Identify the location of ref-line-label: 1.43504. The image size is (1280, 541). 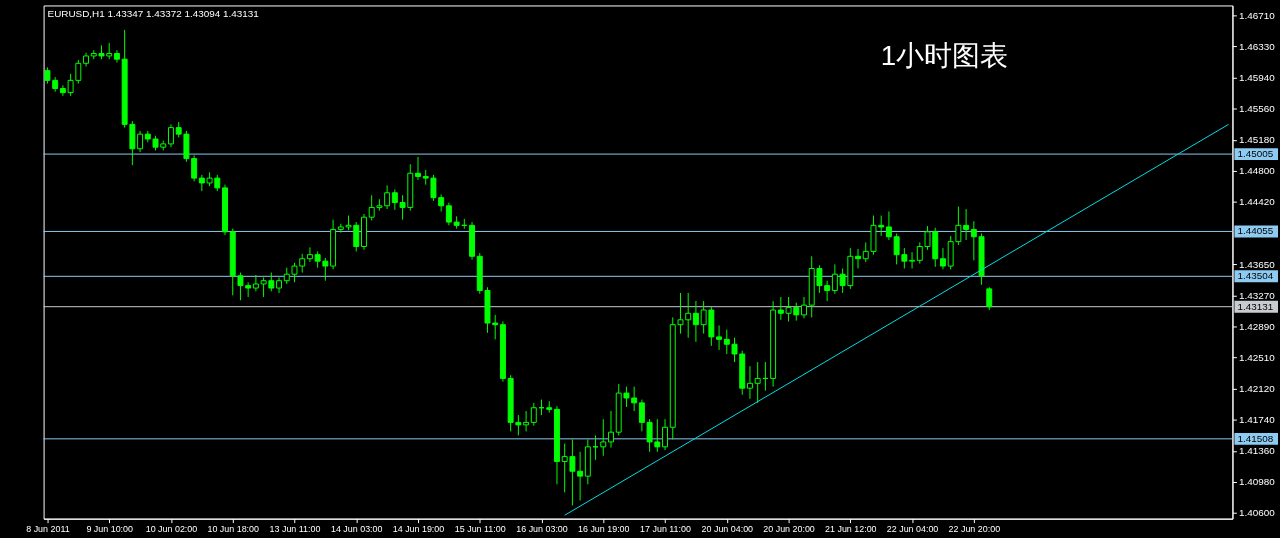
(1255, 276).